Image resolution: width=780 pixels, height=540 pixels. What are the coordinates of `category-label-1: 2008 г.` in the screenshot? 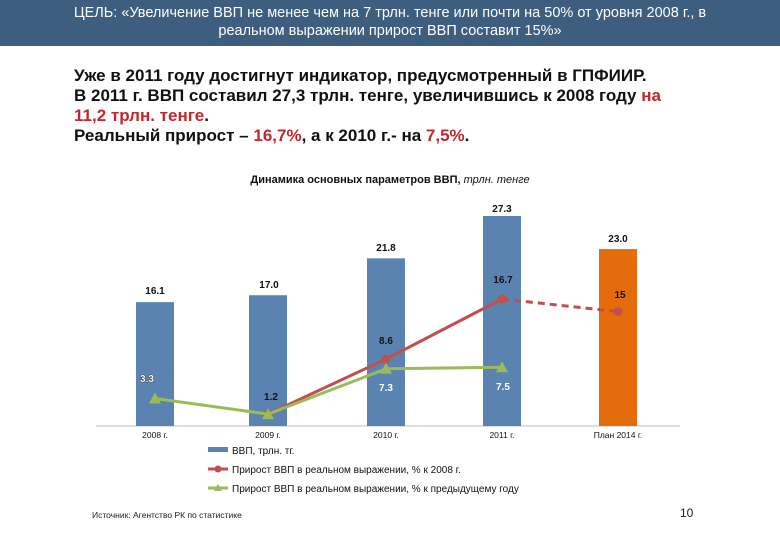 It's located at (155, 435).